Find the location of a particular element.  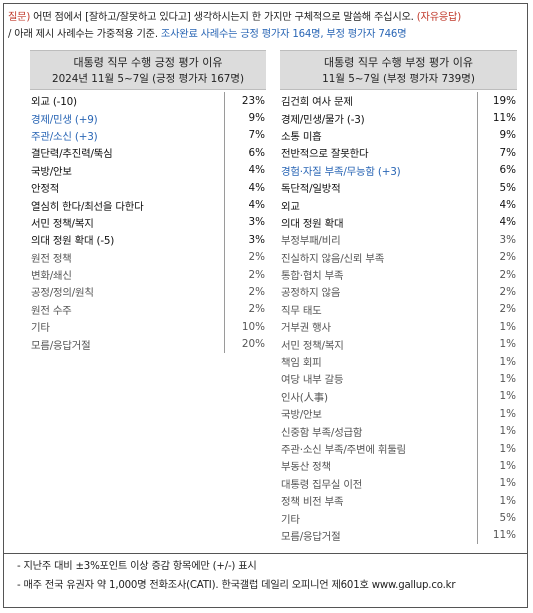

list-item: 결단력/추진력/뚝심 6% is located at coordinates (148, 153).